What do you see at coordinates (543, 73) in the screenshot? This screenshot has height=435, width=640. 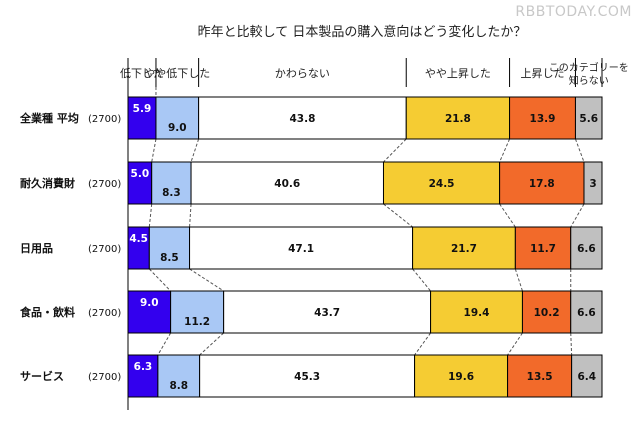 I see `legend-label: 上昇した` at bounding box center [543, 73].